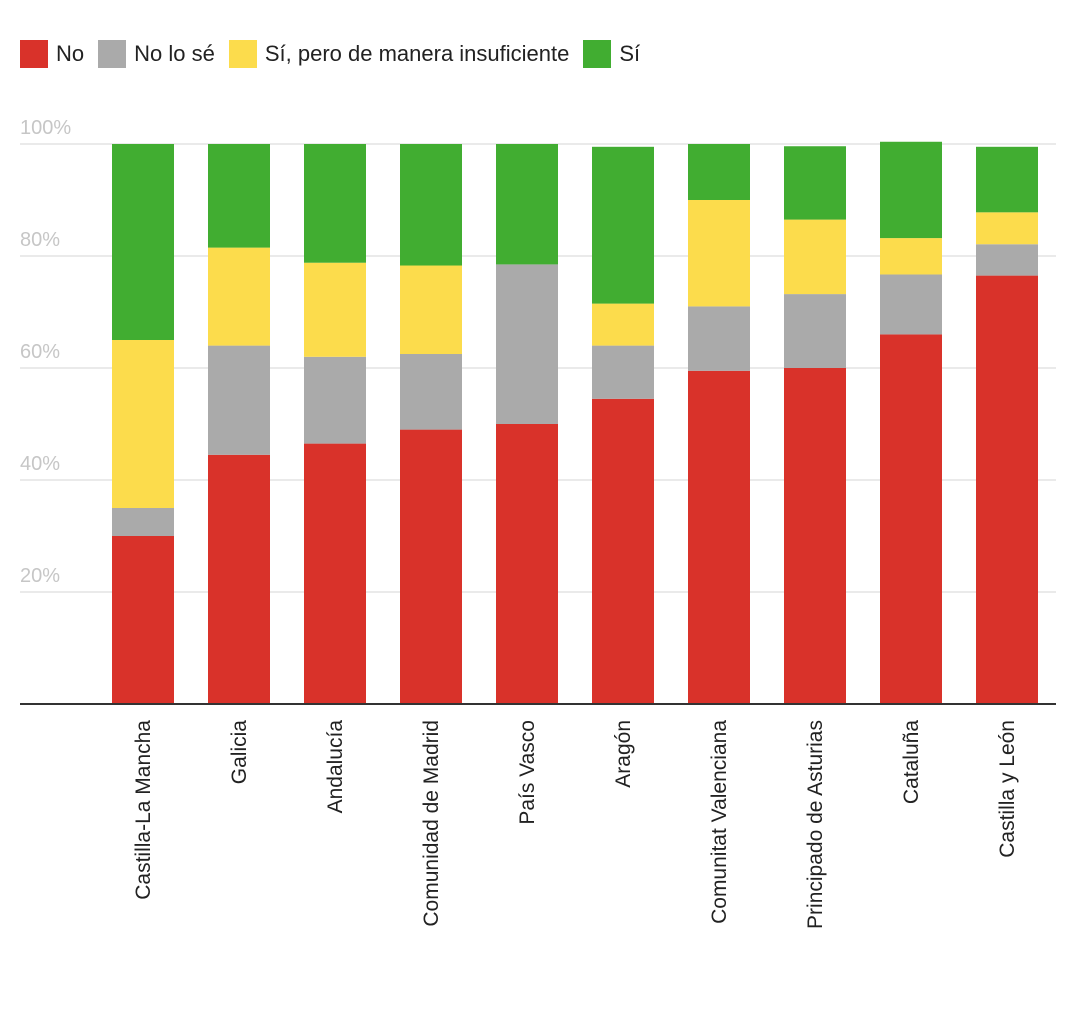  I want to click on y-tick-label: 40%, so click(40, 464).